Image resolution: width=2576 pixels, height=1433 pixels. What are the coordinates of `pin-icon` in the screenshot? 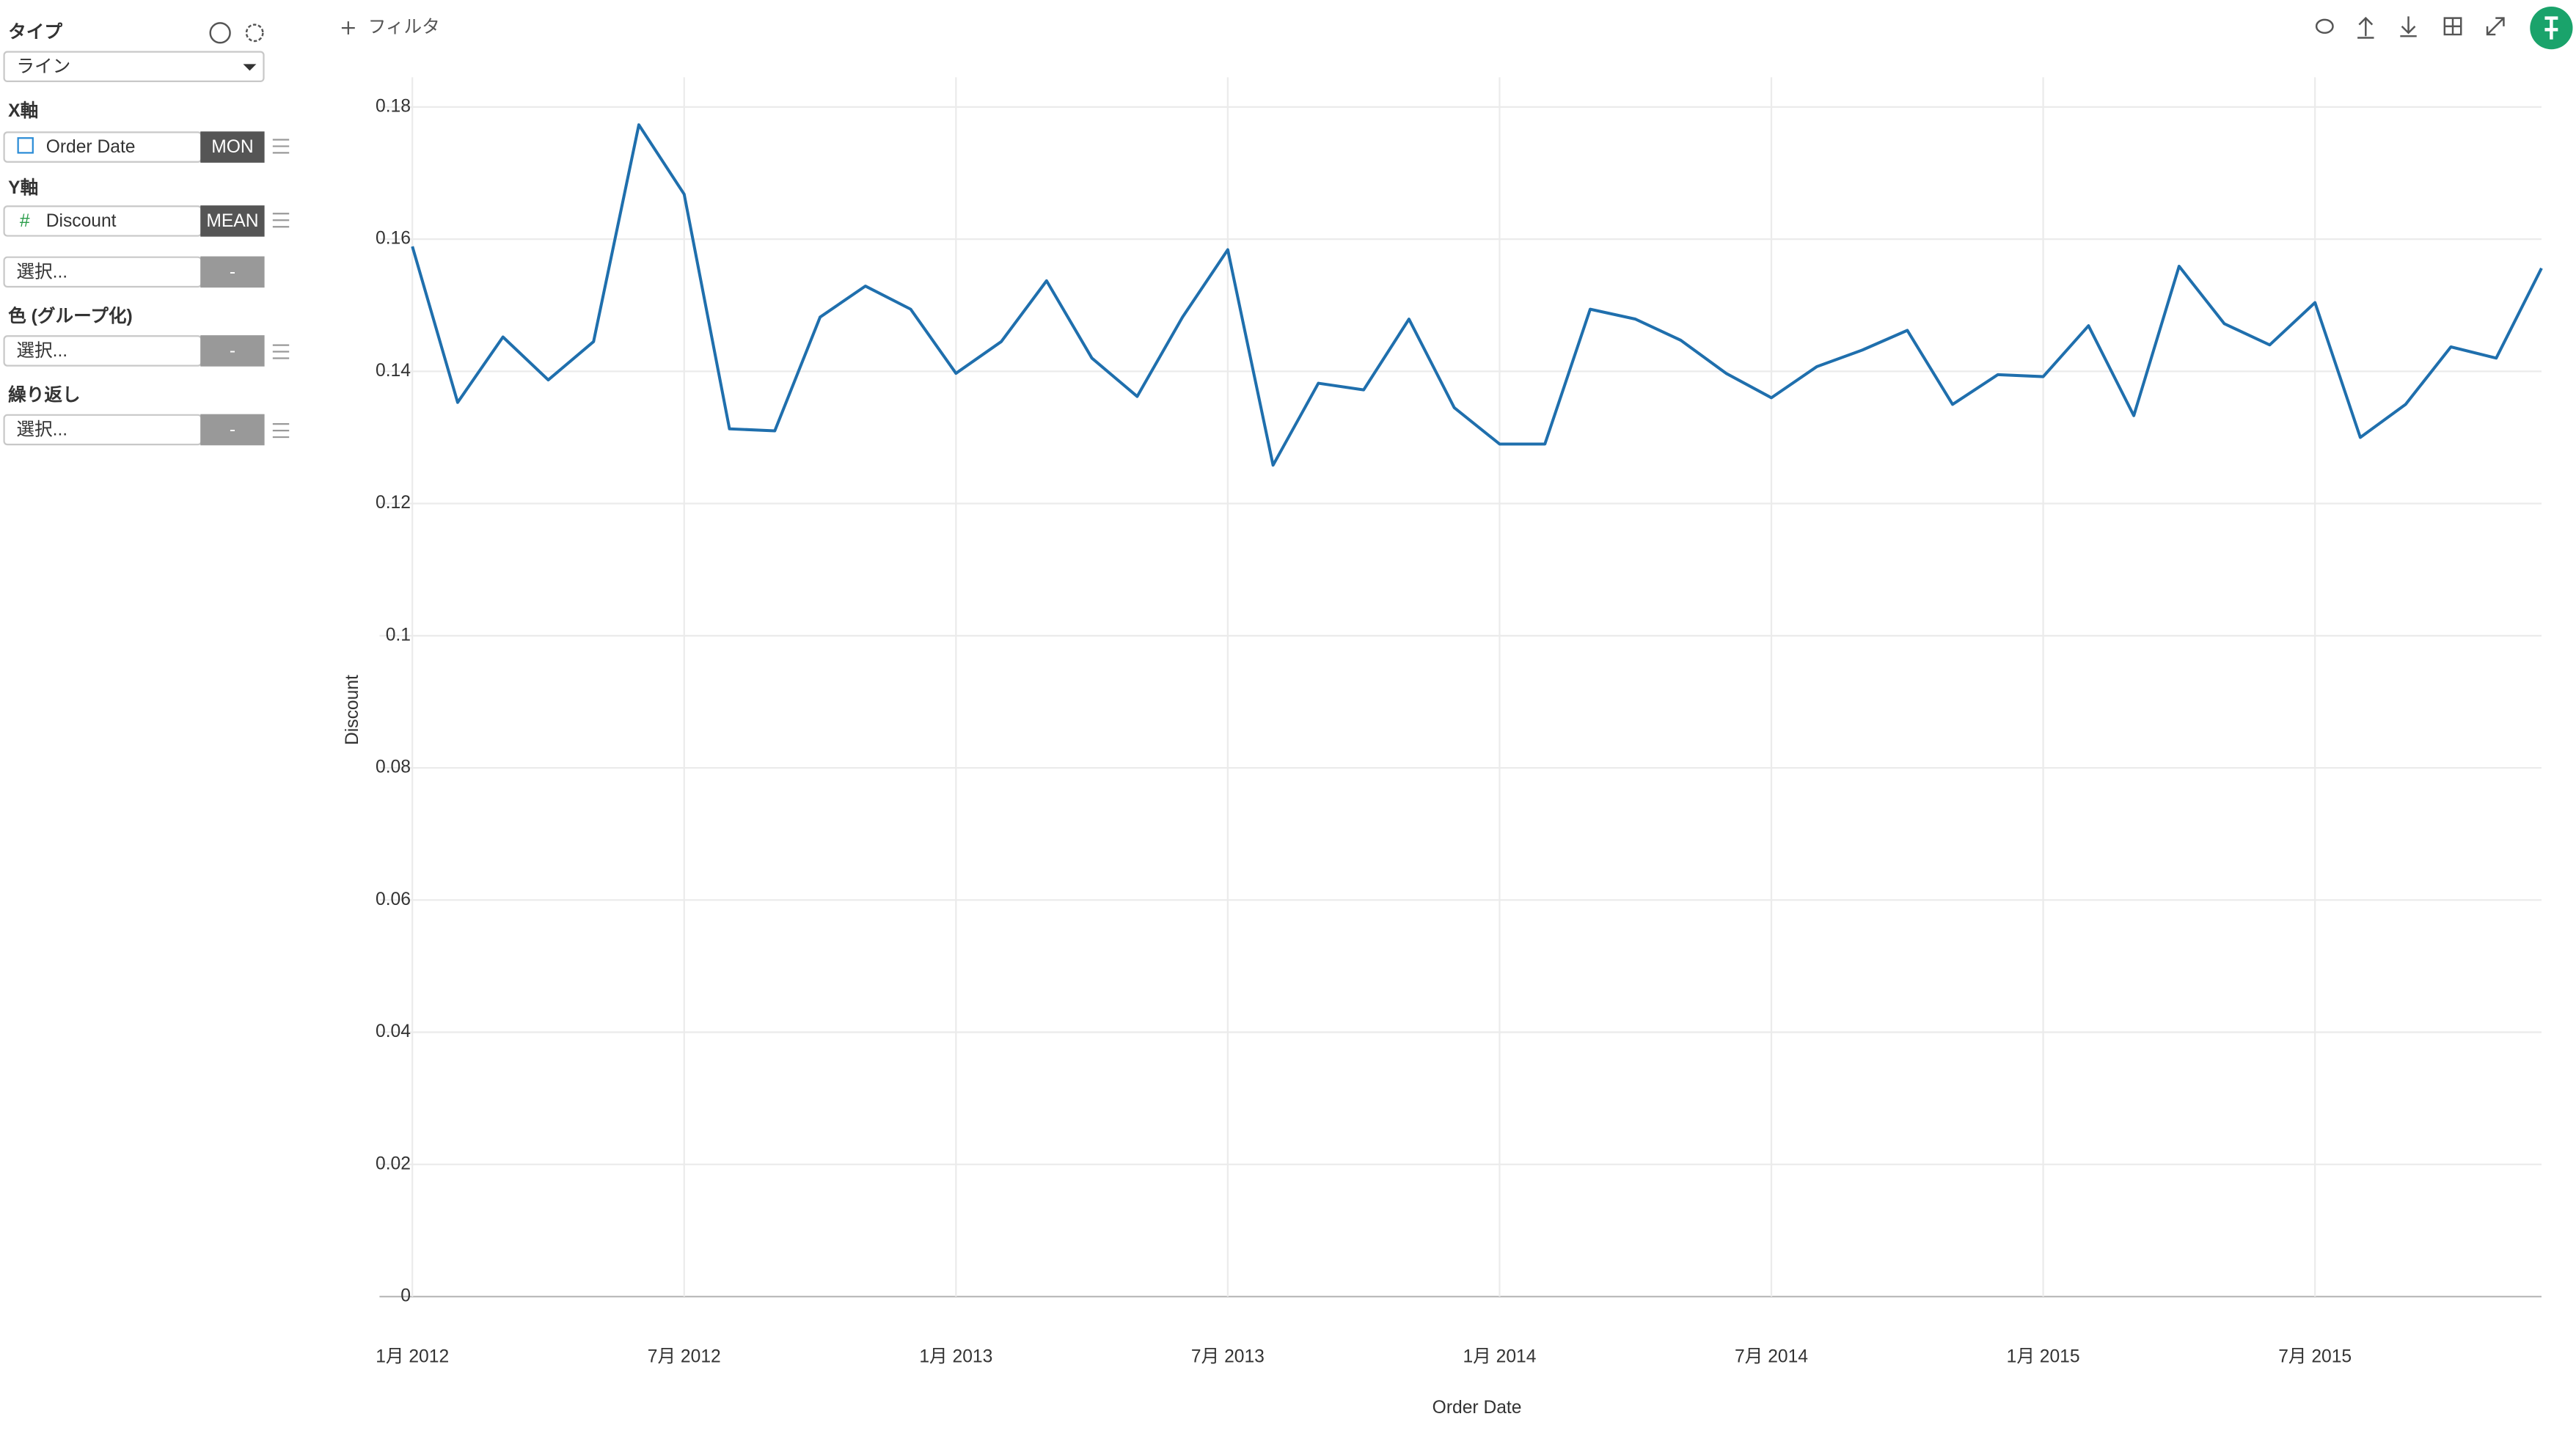 It's located at (2551, 28).